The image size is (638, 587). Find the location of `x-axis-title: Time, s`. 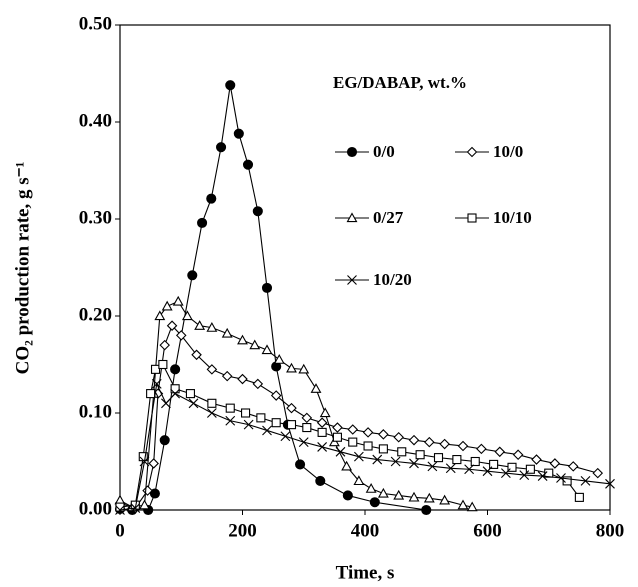

x-axis-title: Time, s is located at coordinates (365, 572).